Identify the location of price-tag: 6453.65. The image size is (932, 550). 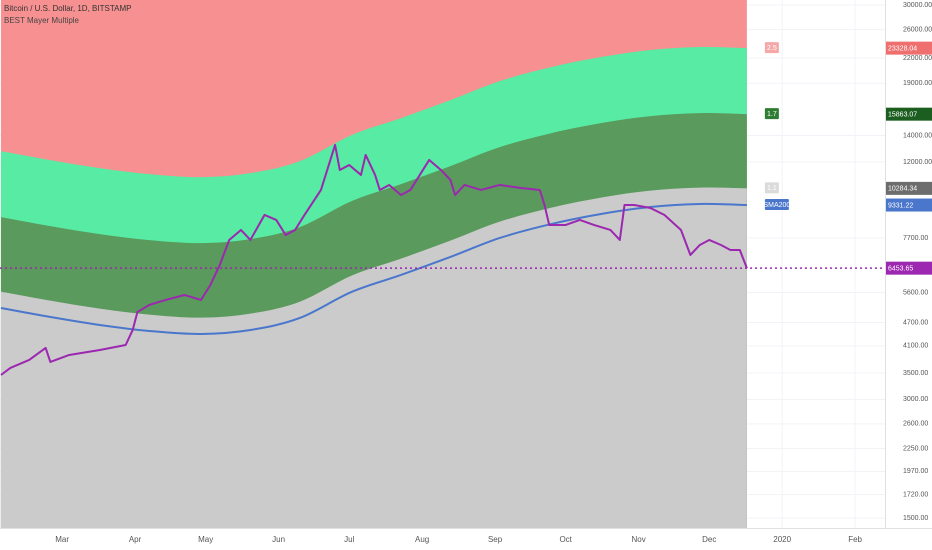
(900, 269).